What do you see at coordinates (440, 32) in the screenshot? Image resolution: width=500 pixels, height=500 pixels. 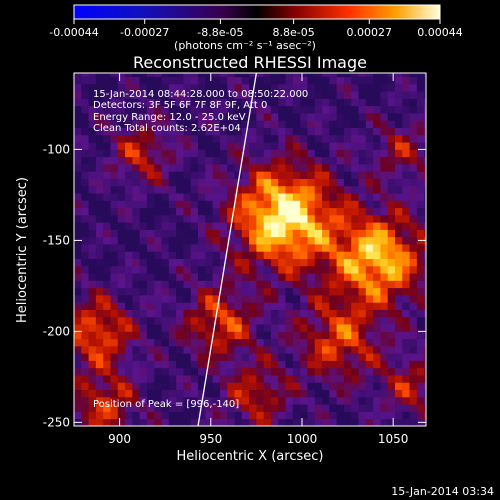 I see `colorbar-tick-label: 0.00044` at bounding box center [440, 32].